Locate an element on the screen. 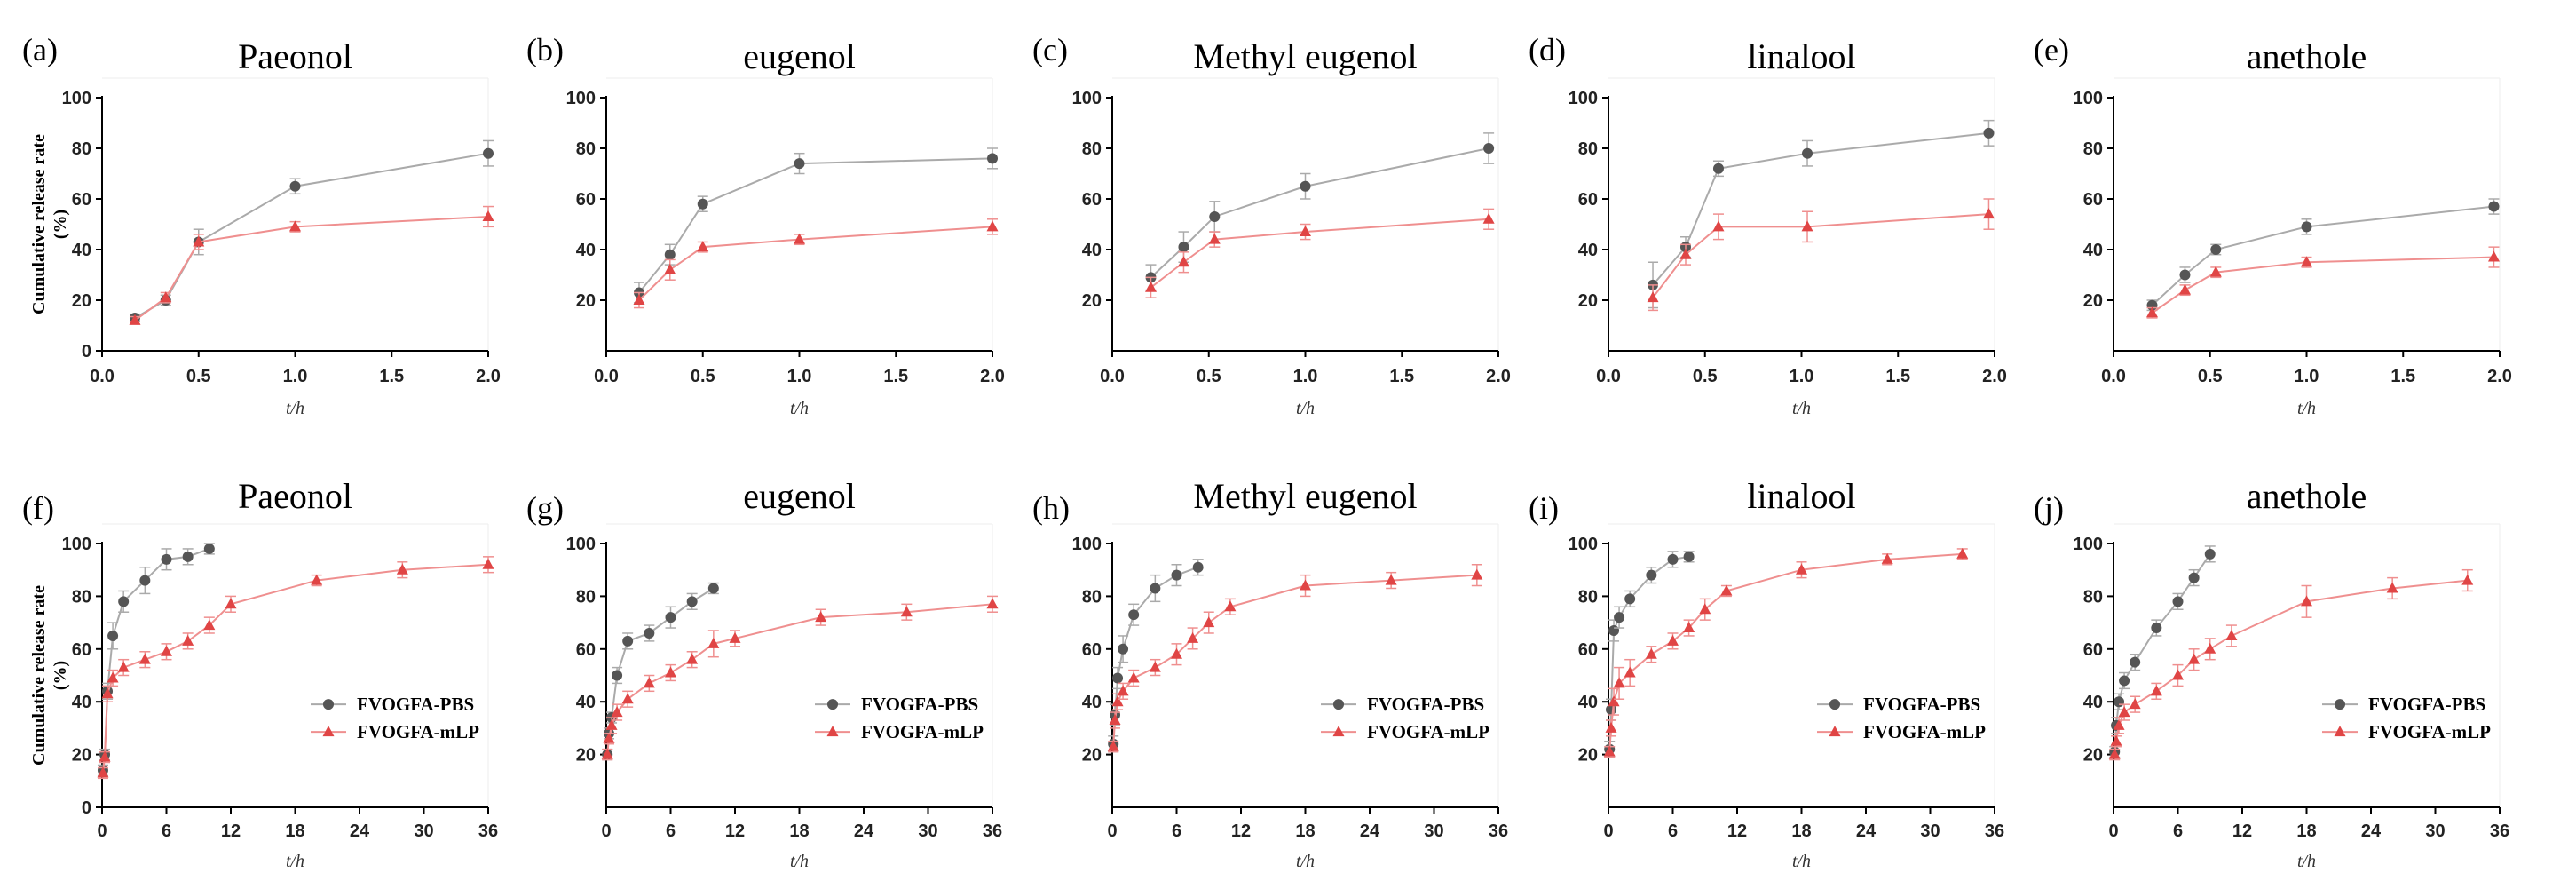 This screenshot has height=881, width=2576. chart-title: Methyl eugenol is located at coordinates (1305, 496).